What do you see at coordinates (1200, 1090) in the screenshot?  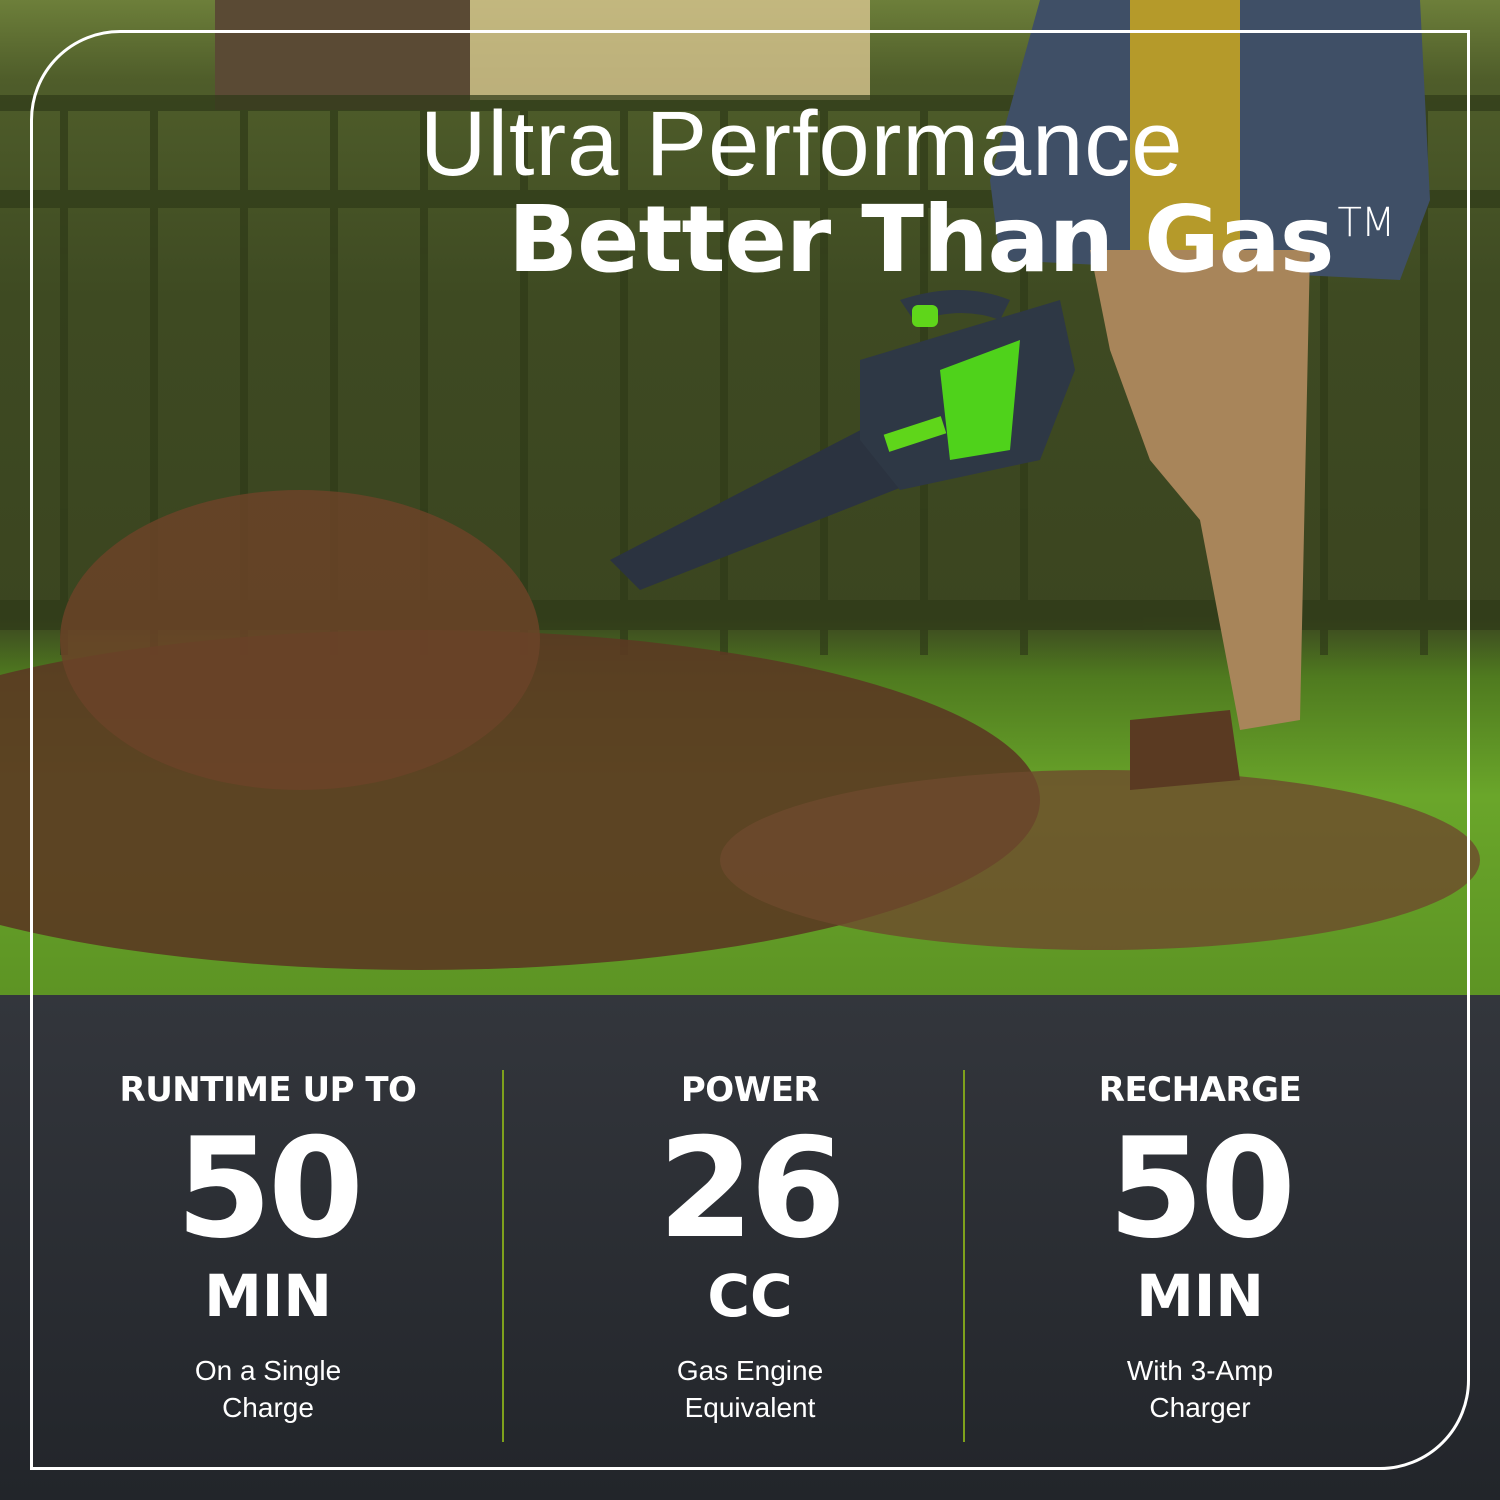 I see `stat-label: RECHARGE` at bounding box center [1200, 1090].